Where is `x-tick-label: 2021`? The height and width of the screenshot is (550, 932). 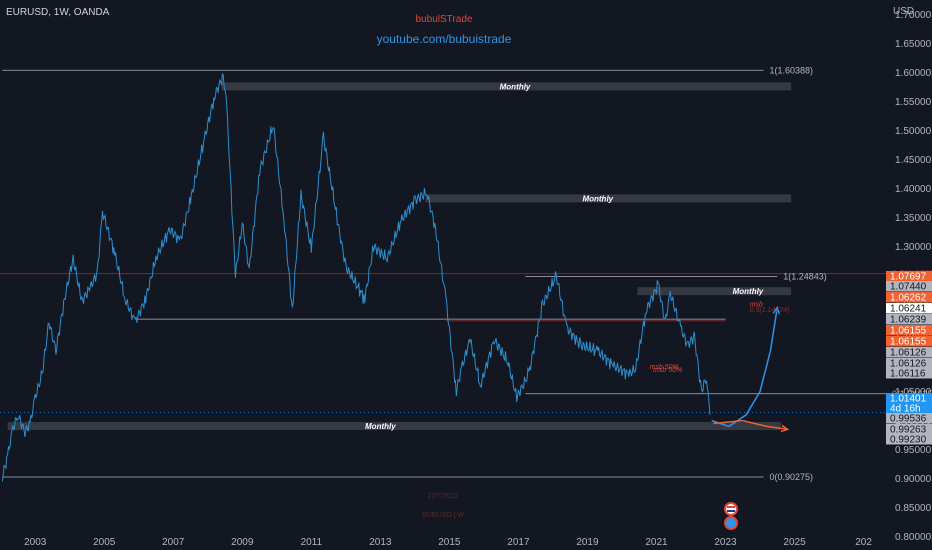 x-tick-label: 2021 is located at coordinates (656, 542).